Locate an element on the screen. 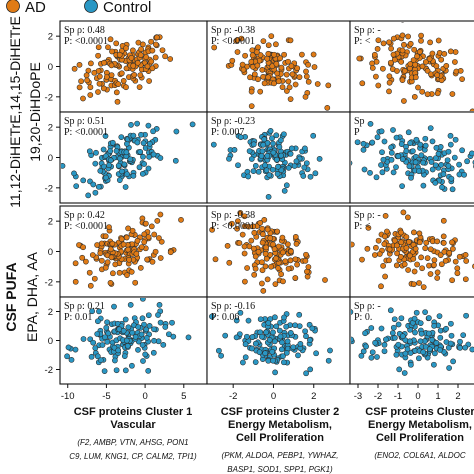 This screenshot has height=474, width=474. stat-line-0: Sp ρ: -0.38 is located at coordinates (233, 30).